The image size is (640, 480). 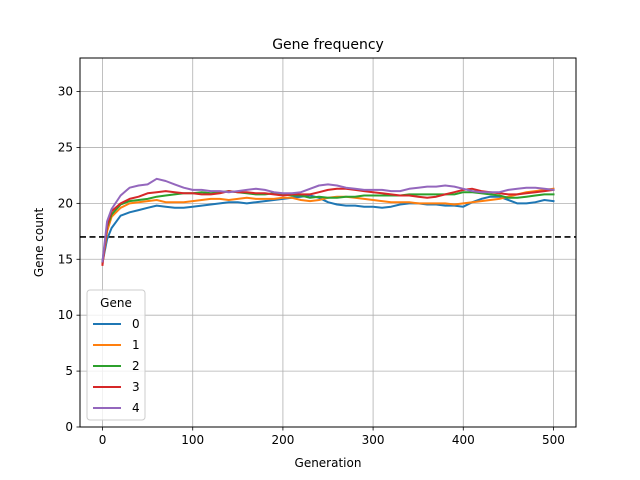 What do you see at coordinates (136, 408) in the screenshot?
I see `legend-label-gene-4: 4` at bounding box center [136, 408].